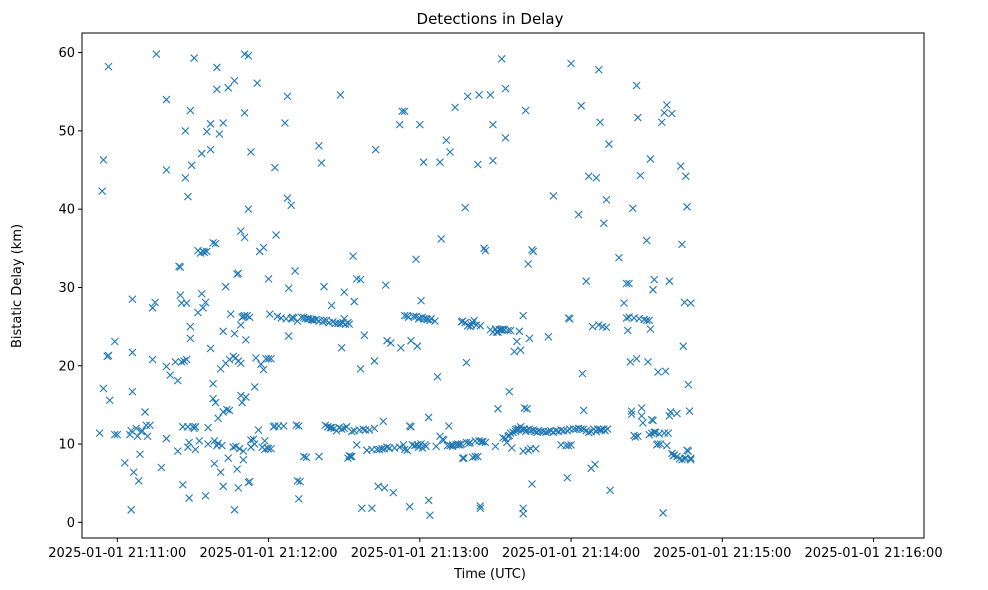 The height and width of the screenshot is (590, 988). I want to click on y-axis: 0 10 20 30 40 50 60, so click(70, 288).